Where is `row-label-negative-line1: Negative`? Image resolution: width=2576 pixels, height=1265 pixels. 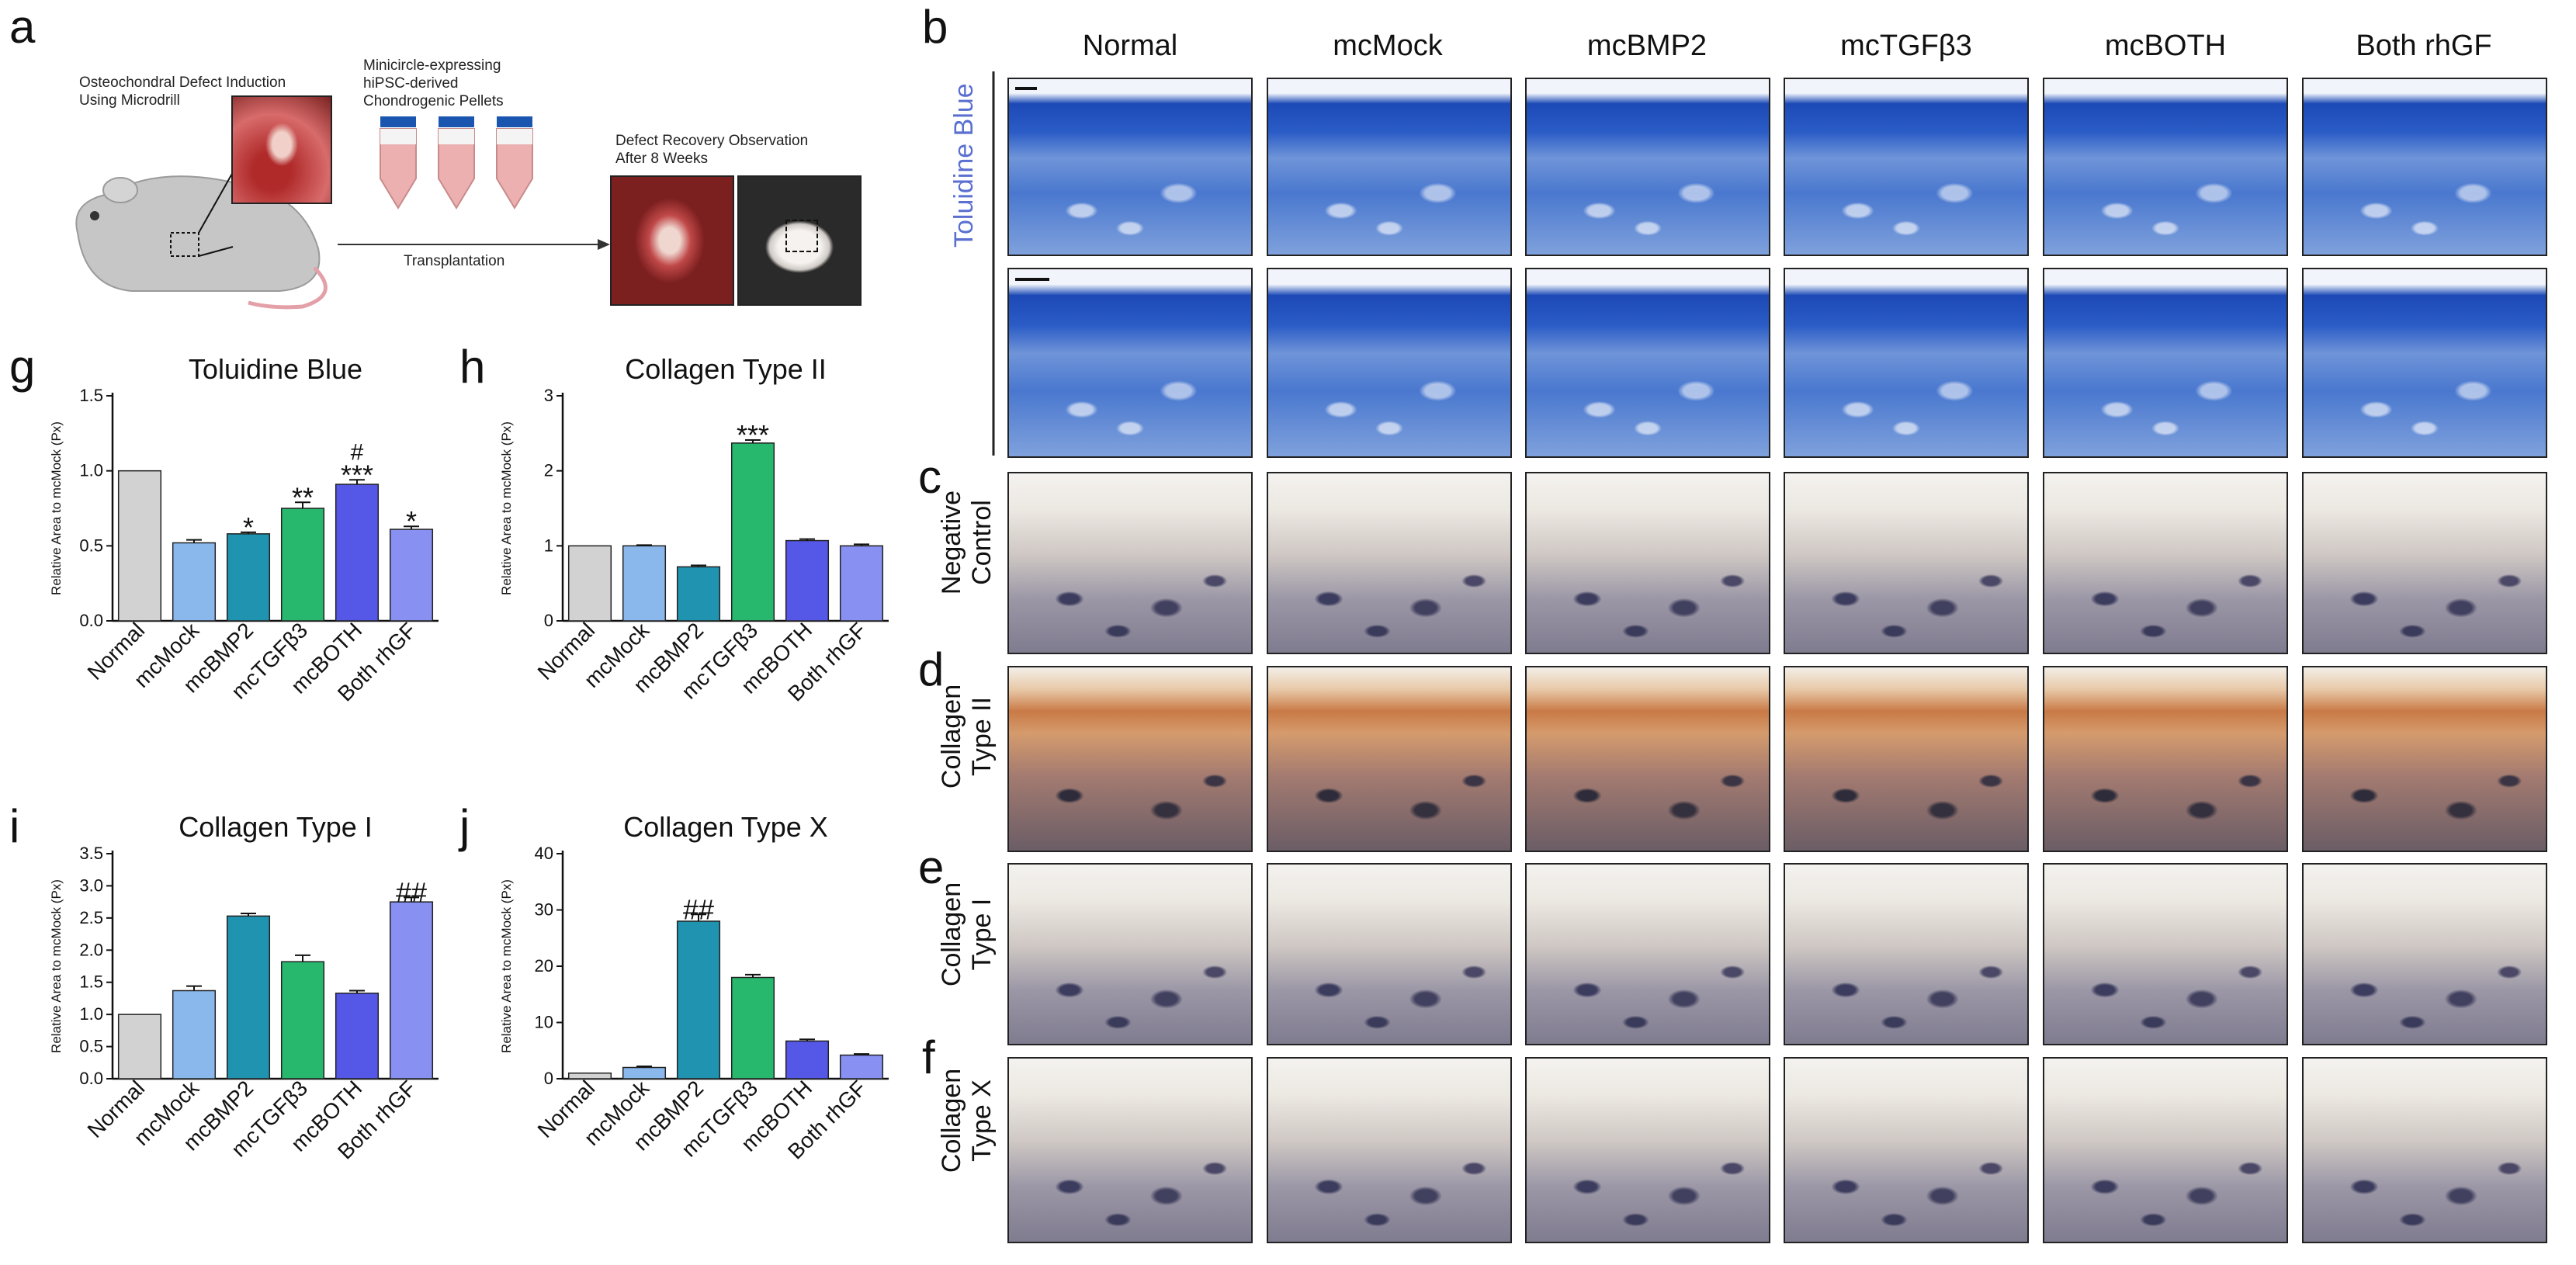 row-label-negative-line1: Negative is located at coordinates (951, 542).